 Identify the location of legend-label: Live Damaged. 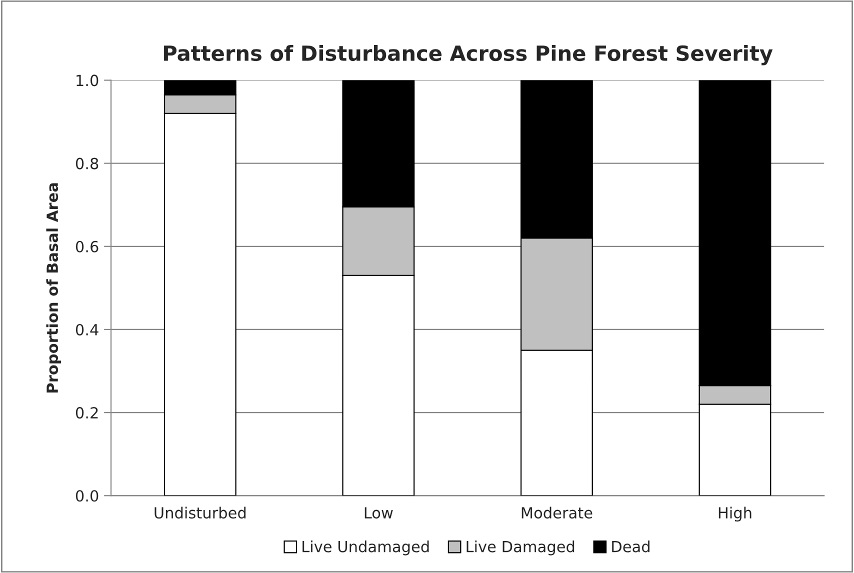
(520, 548).